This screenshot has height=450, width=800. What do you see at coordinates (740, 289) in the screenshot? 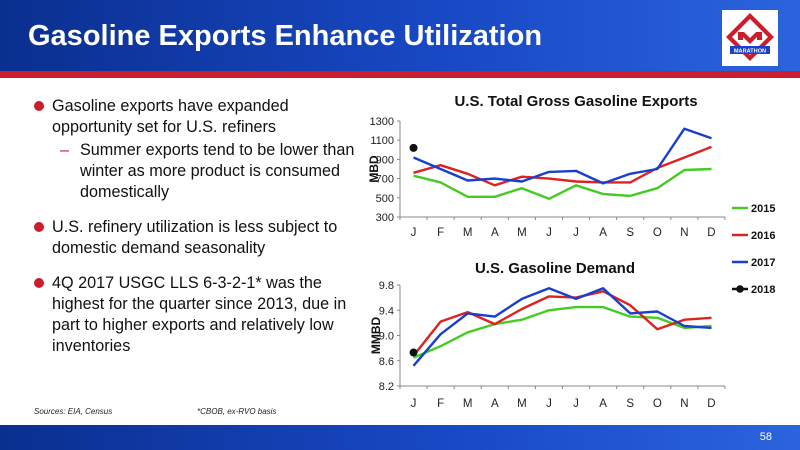
I see `legend-marker-2018` at bounding box center [740, 289].